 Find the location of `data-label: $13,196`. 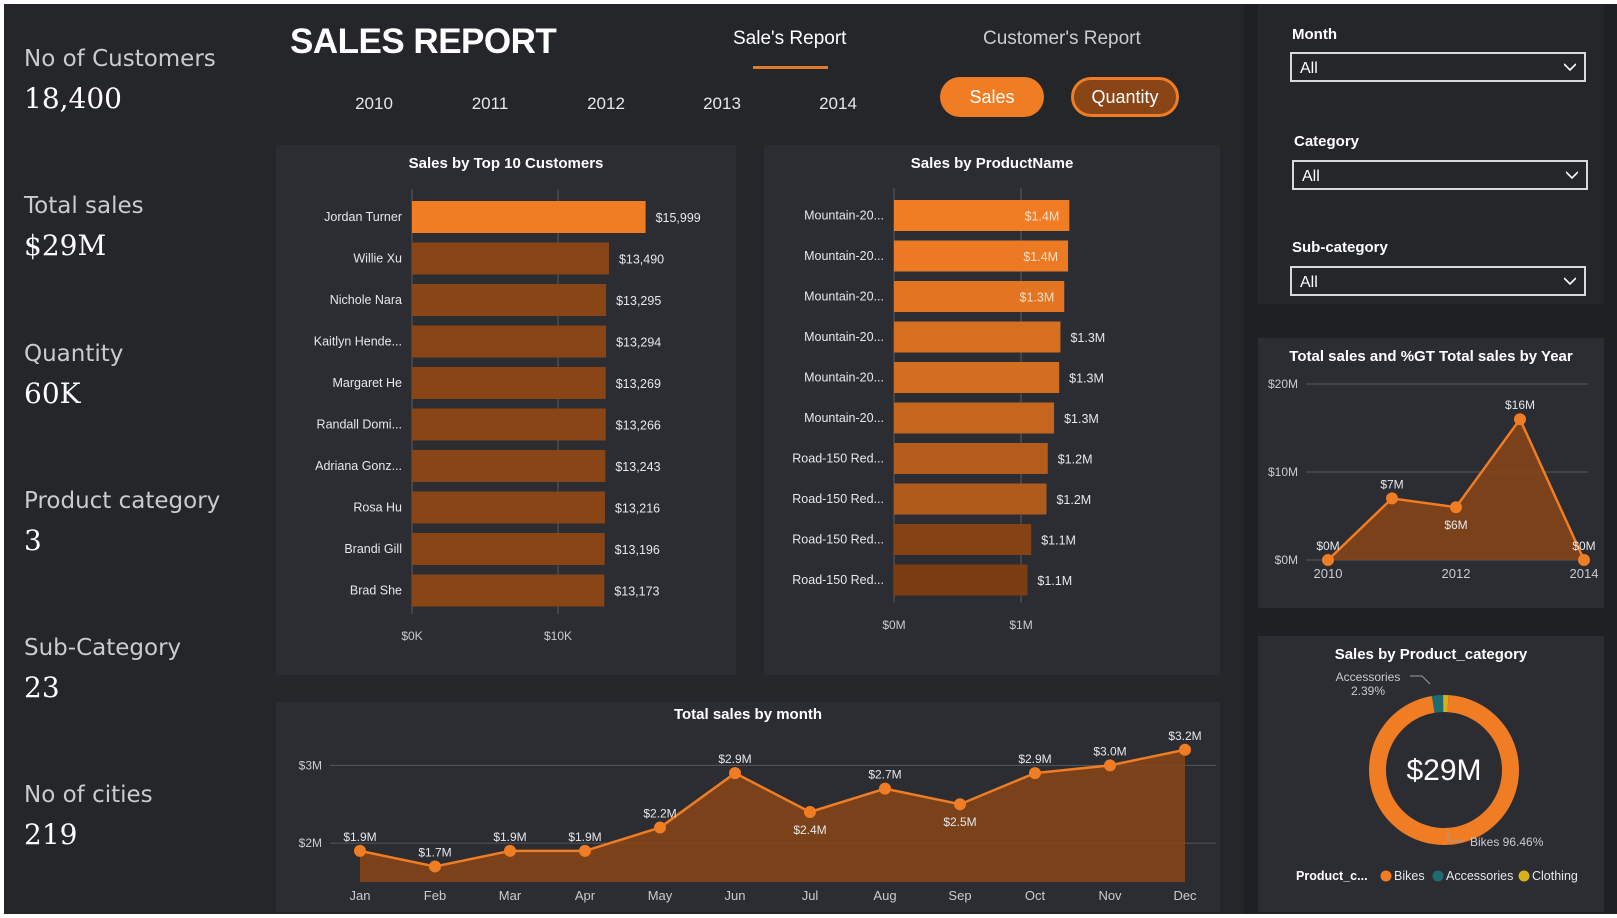

data-label: $13,196 is located at coordinates (637, 550).